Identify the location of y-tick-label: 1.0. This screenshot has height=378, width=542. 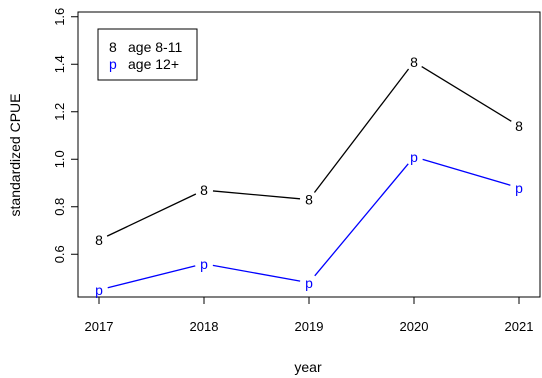
(59, 159).